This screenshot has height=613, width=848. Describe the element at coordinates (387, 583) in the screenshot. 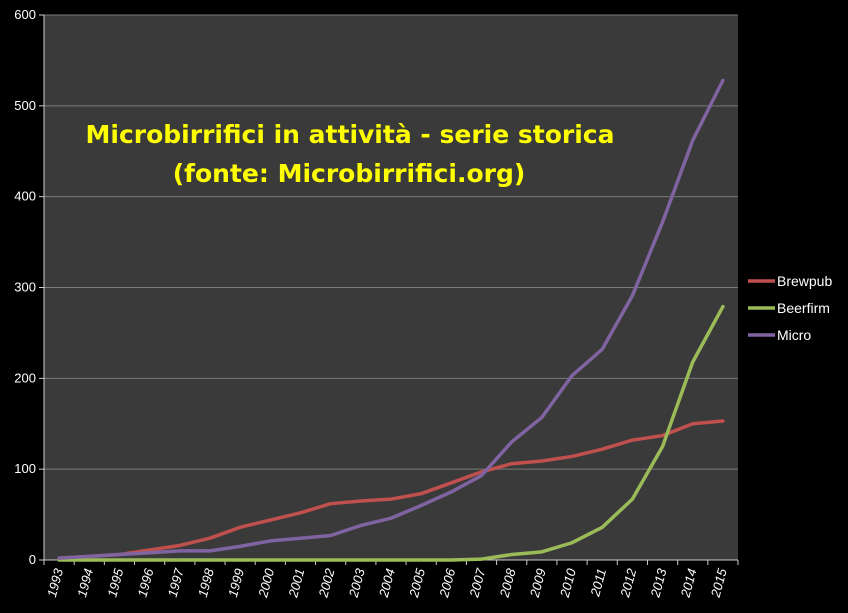

I see `x-tick-label: 2004` at that location.